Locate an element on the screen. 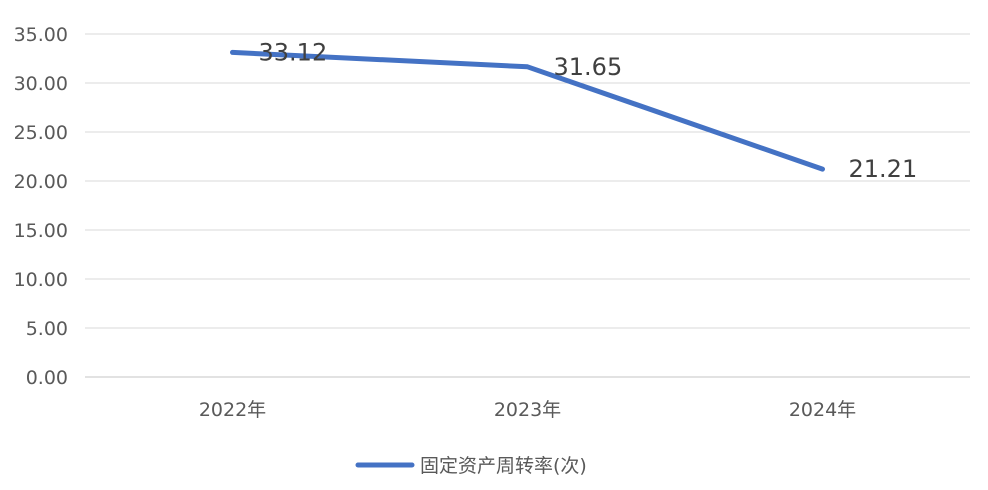 This screenshot has height=490, width=988. data-label: 33.12 is located at coordinates (293, 52).